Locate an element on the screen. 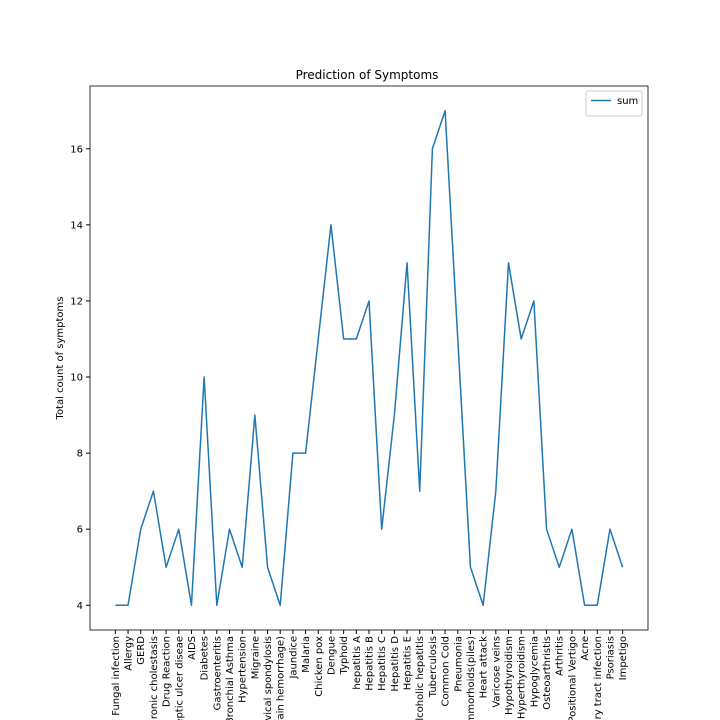 Image resolution: width=720 pixels, height=720 pixels. x-tick-label: Migraine is located at coordinates (255, 657).